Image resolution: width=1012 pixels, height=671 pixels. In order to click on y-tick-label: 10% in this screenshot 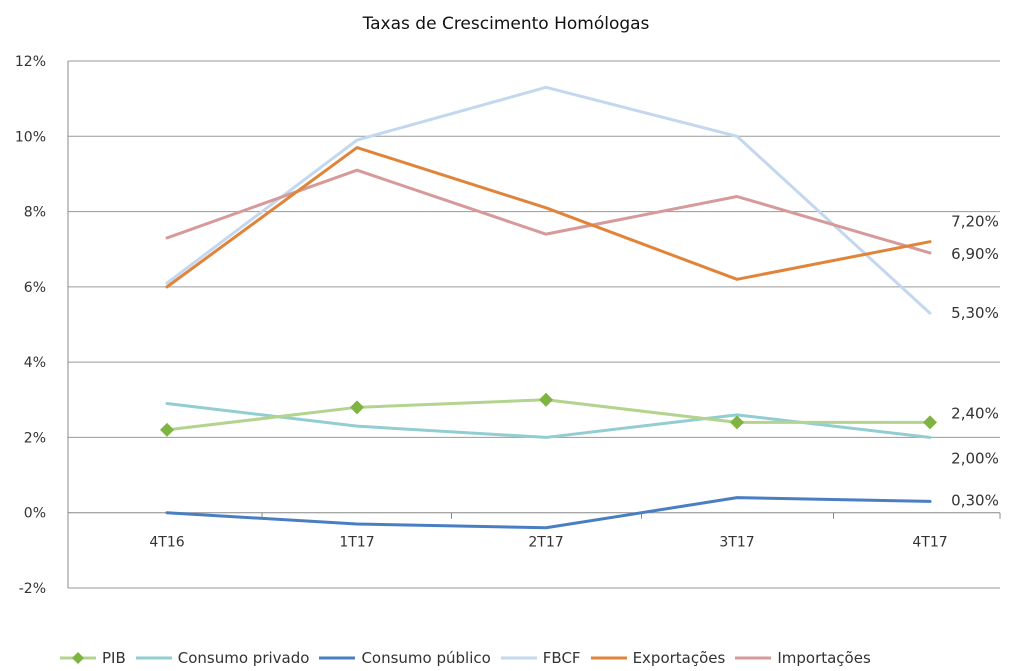, I will do `click(30, 137)`.